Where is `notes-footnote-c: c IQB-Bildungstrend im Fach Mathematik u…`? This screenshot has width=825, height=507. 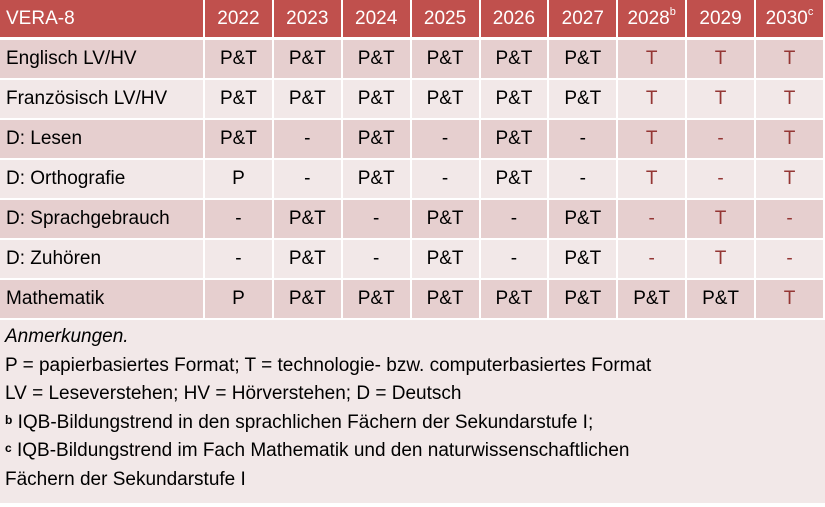
notes-footnote-c: c IQB-Bildungstrend im Fach Mathematik u… is located at coordinates (412, 451).